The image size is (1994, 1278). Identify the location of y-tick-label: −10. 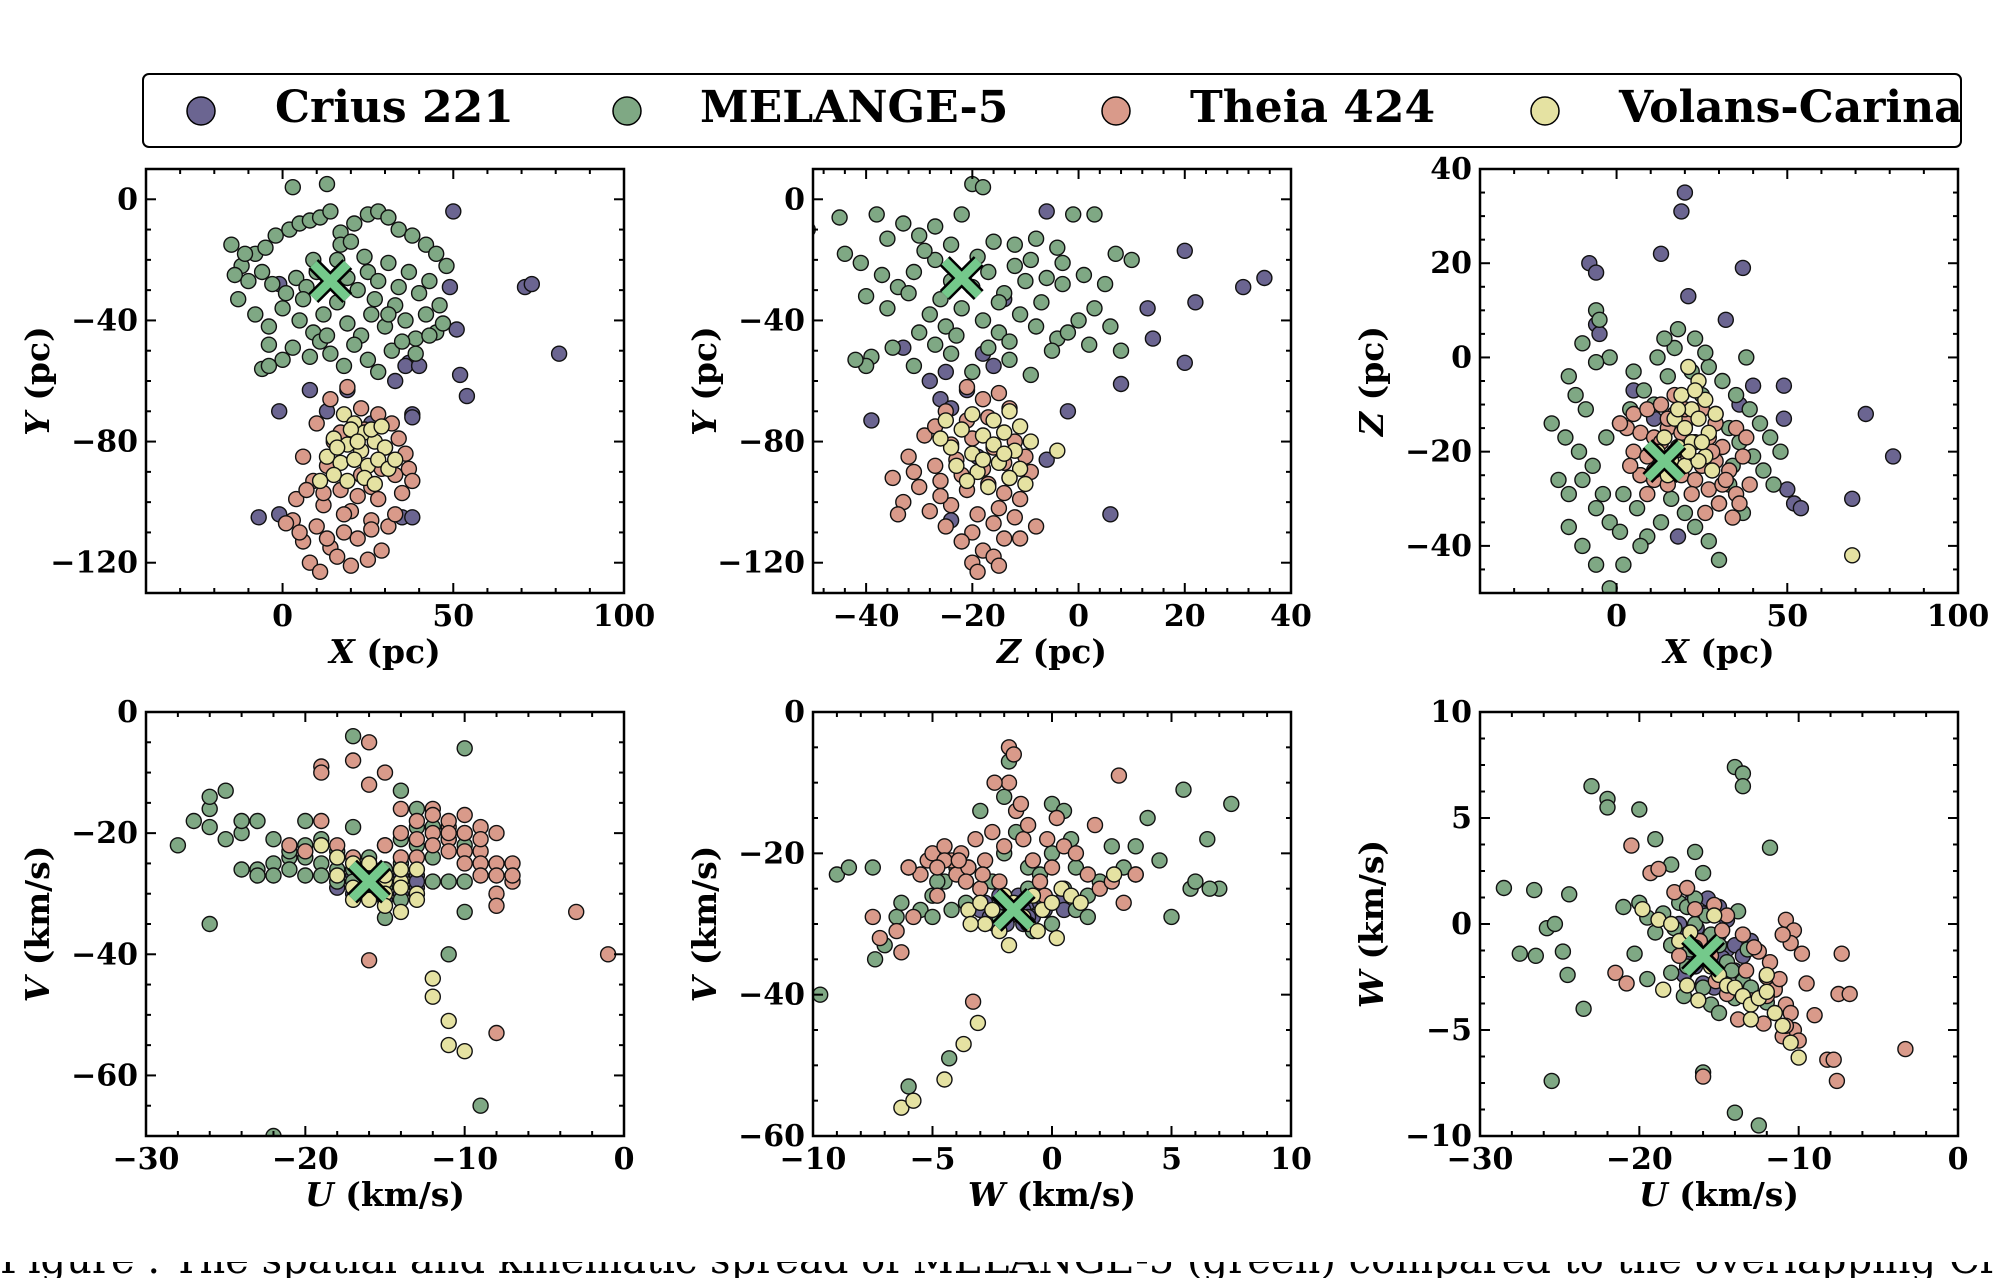
(1438, 1136).